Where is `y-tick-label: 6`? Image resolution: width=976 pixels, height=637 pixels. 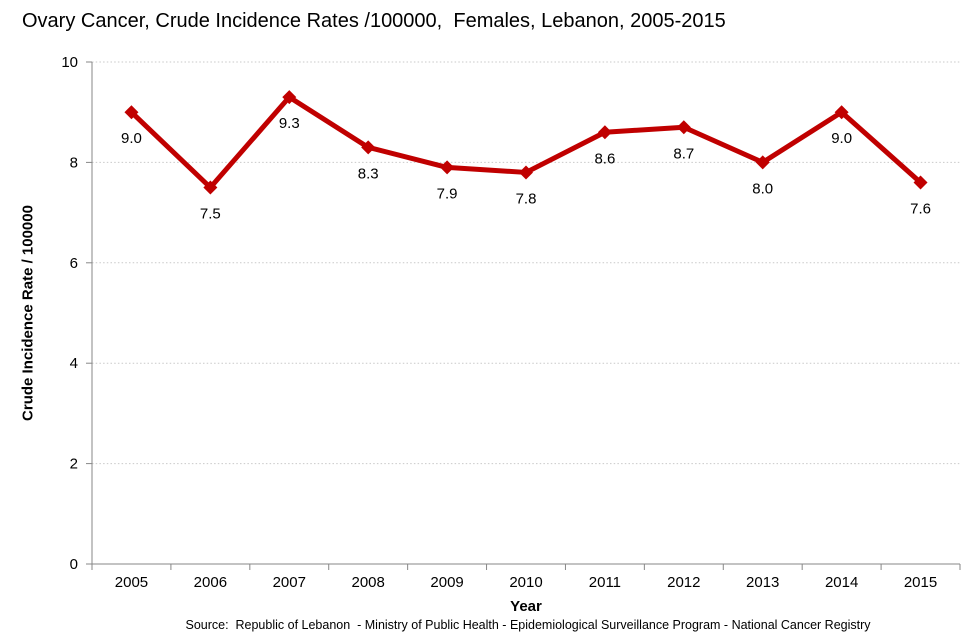
y-tick-label: 6 is located at coordinates (74, 263).